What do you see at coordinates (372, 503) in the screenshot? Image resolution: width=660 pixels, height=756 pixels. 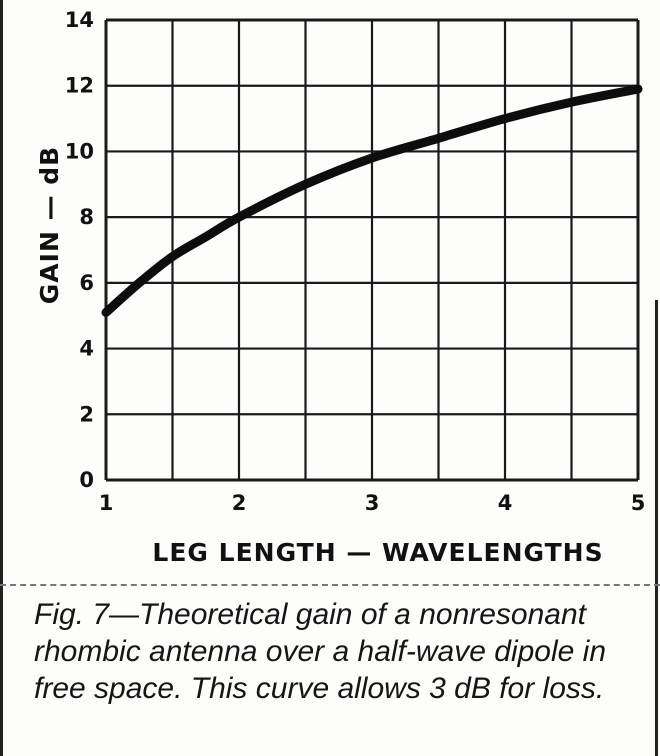 I see `x-tick-label: 3` at bounding box center [372, 503].